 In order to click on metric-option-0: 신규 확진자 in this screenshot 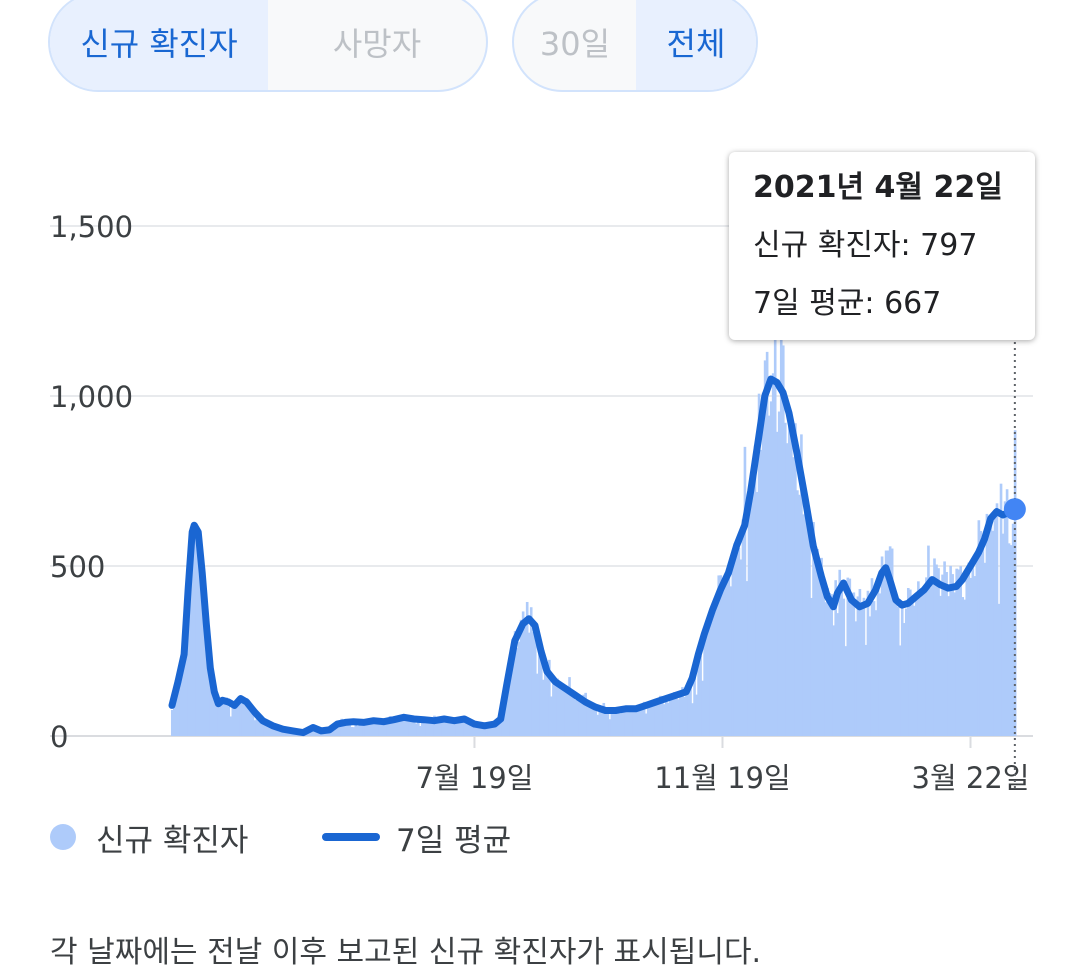, I will do `click(159, 45)`.